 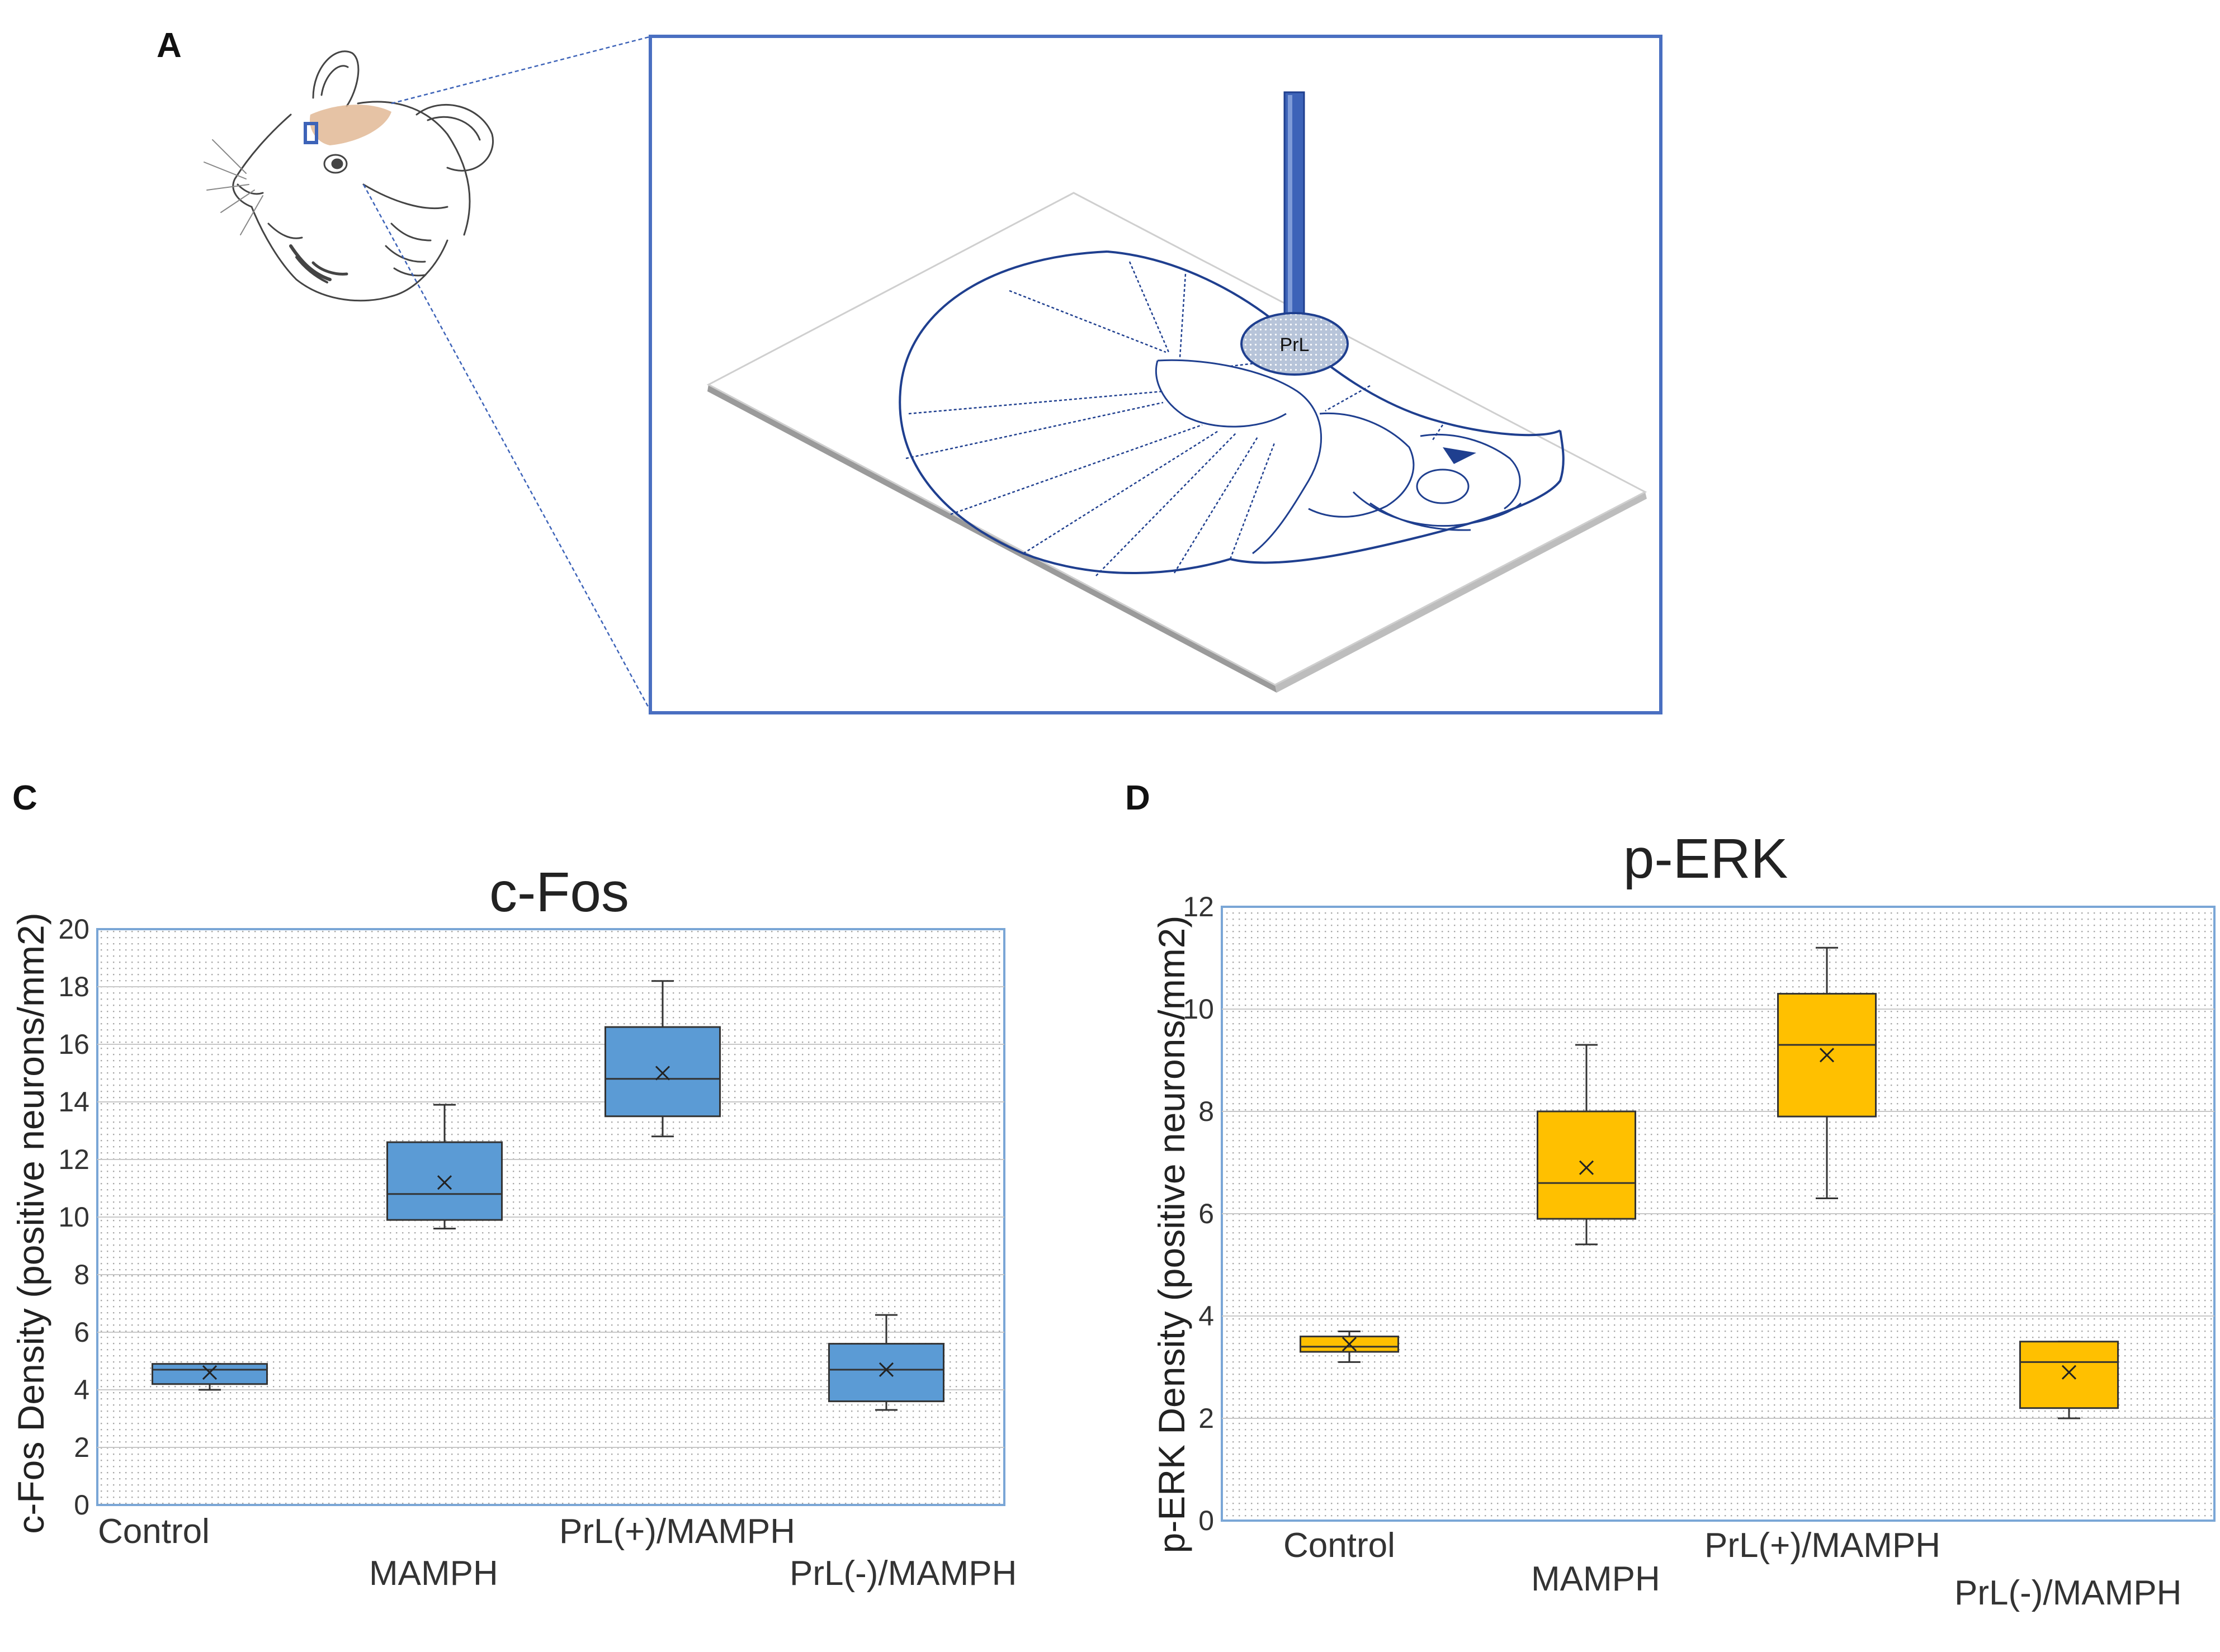 What do you see at coordinates (311, 133) in the screenshot?
I see `prl-marker` at bounding box center [311, 133].